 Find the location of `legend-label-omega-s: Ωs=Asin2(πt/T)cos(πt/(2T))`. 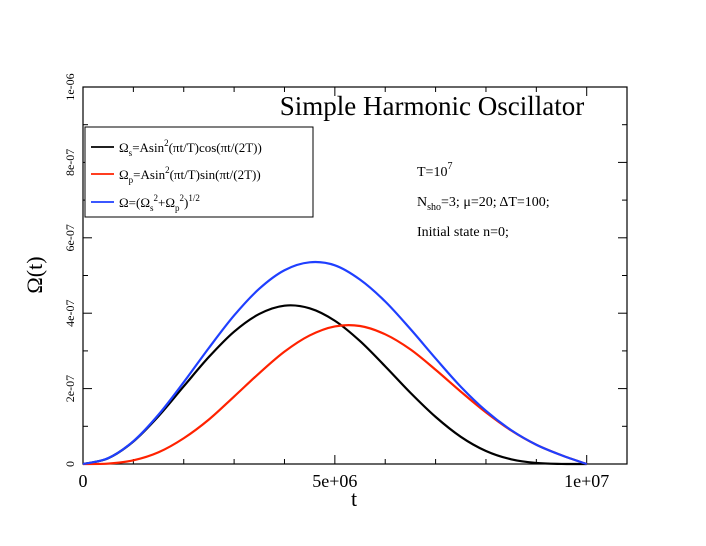

legend-label-omega-s: Ωs=Asin2(πt/T)cos(πt/(2T)) is located at coordinates (190, 148).